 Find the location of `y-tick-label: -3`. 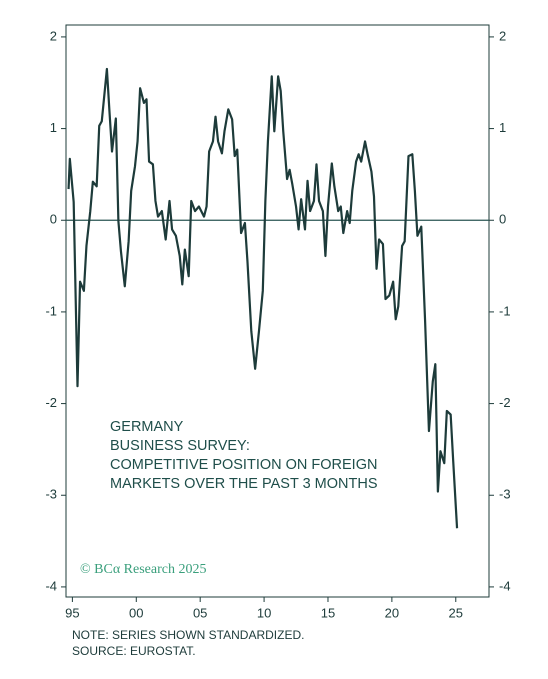

y-tick-label: -3 is located at coordinates (51, 494).